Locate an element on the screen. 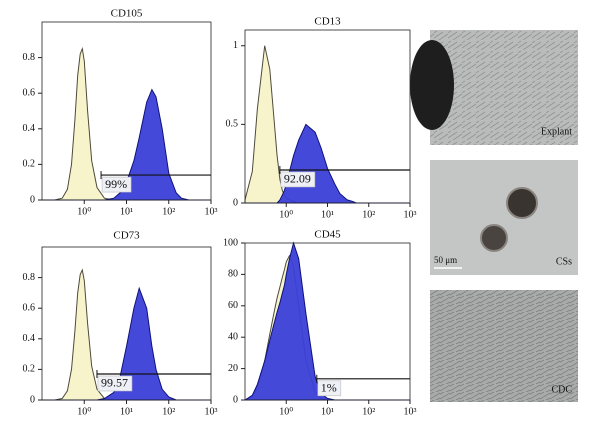  gate-label: 1% is located at coordinates (329, 388).